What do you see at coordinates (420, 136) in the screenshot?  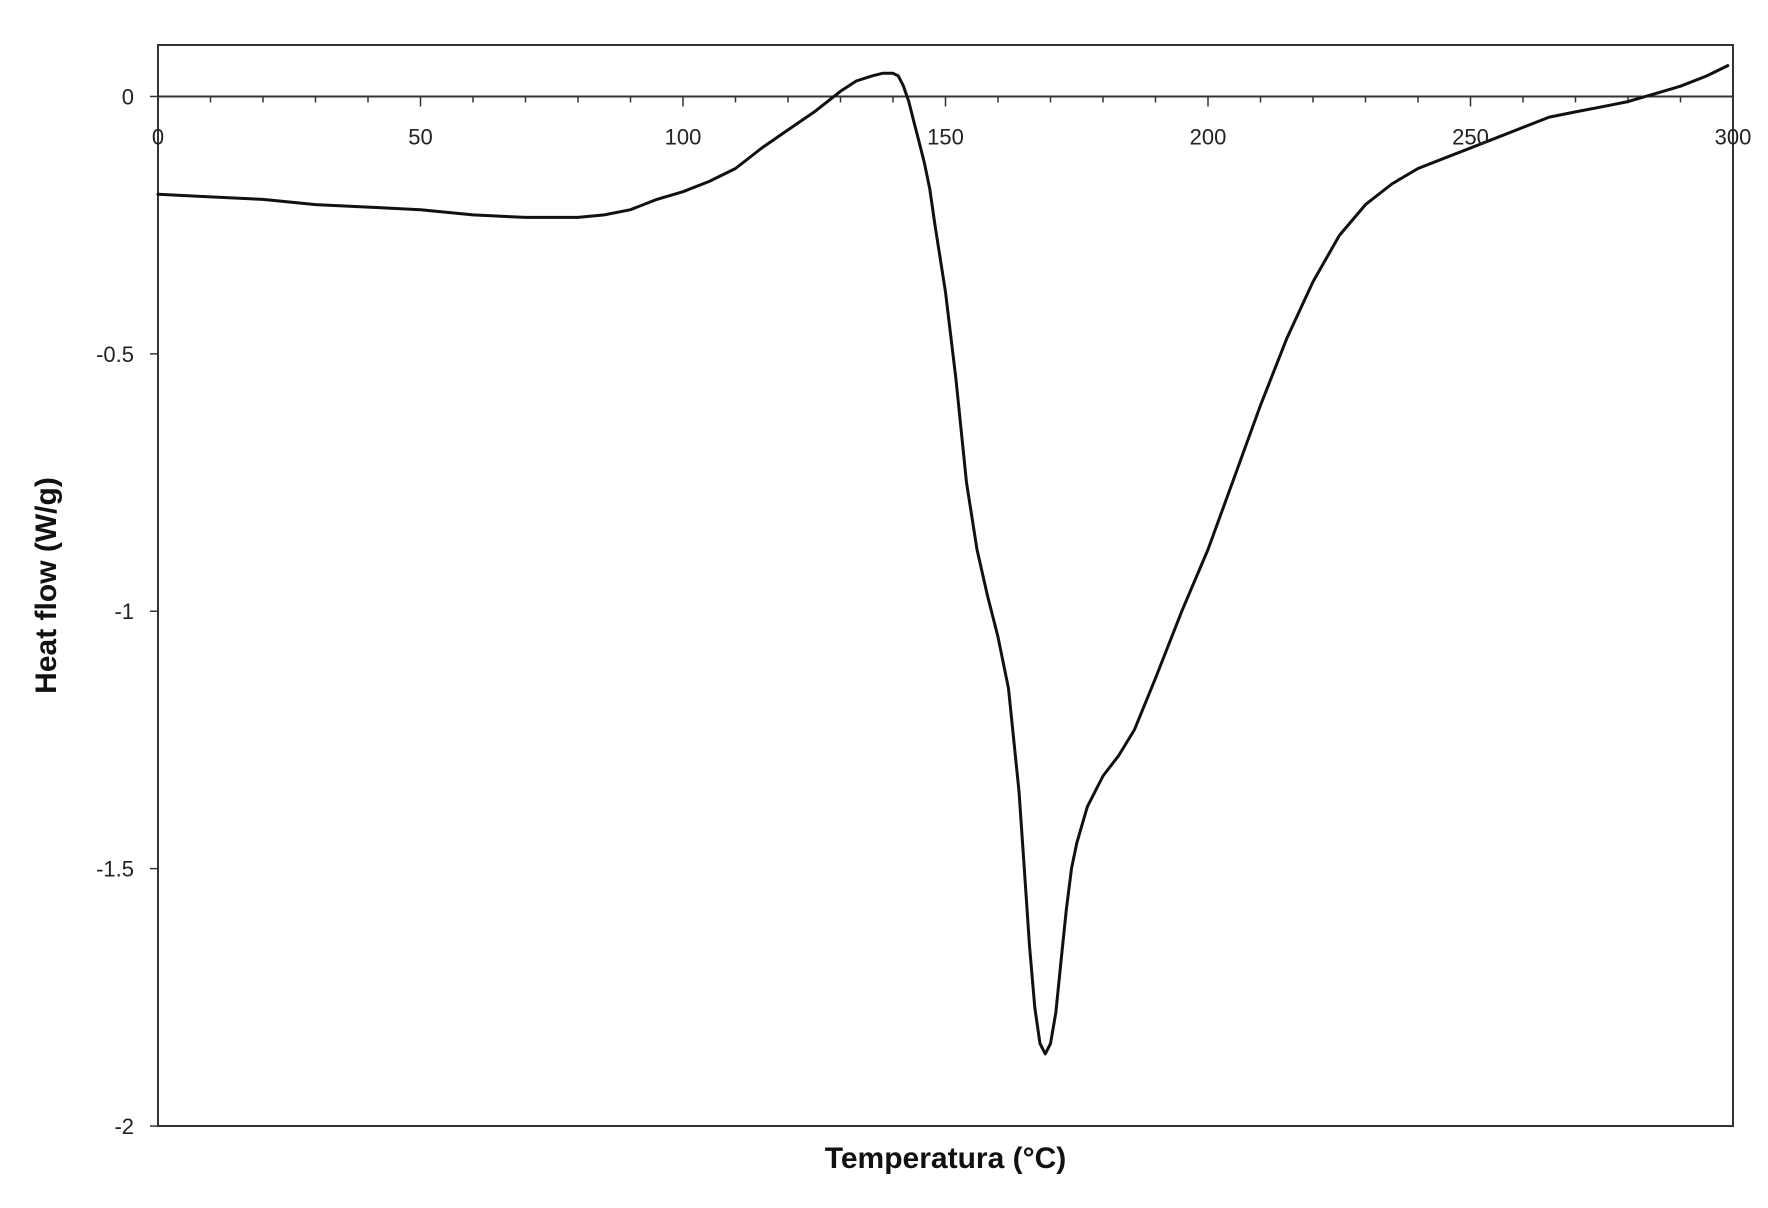 I see `x-tick-label: 50` at bounding box center [420, 136].